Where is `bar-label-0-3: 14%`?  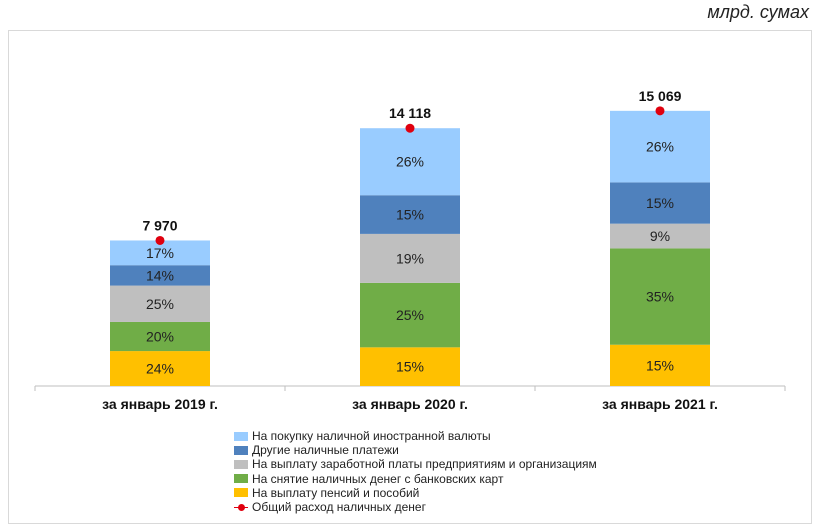 bar-label-0-3: 14% is located at coordinates (160, 275).